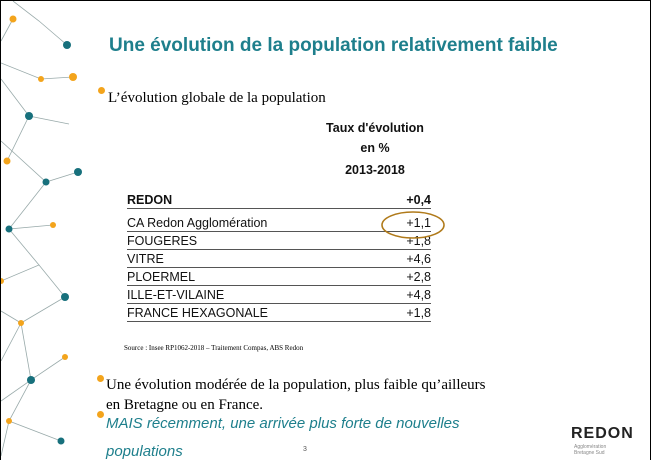 The image size is (651, 461). Describe the element at coordinates (375, 170) in the screenshot. I see `table-header: 2013-2018` at that location.